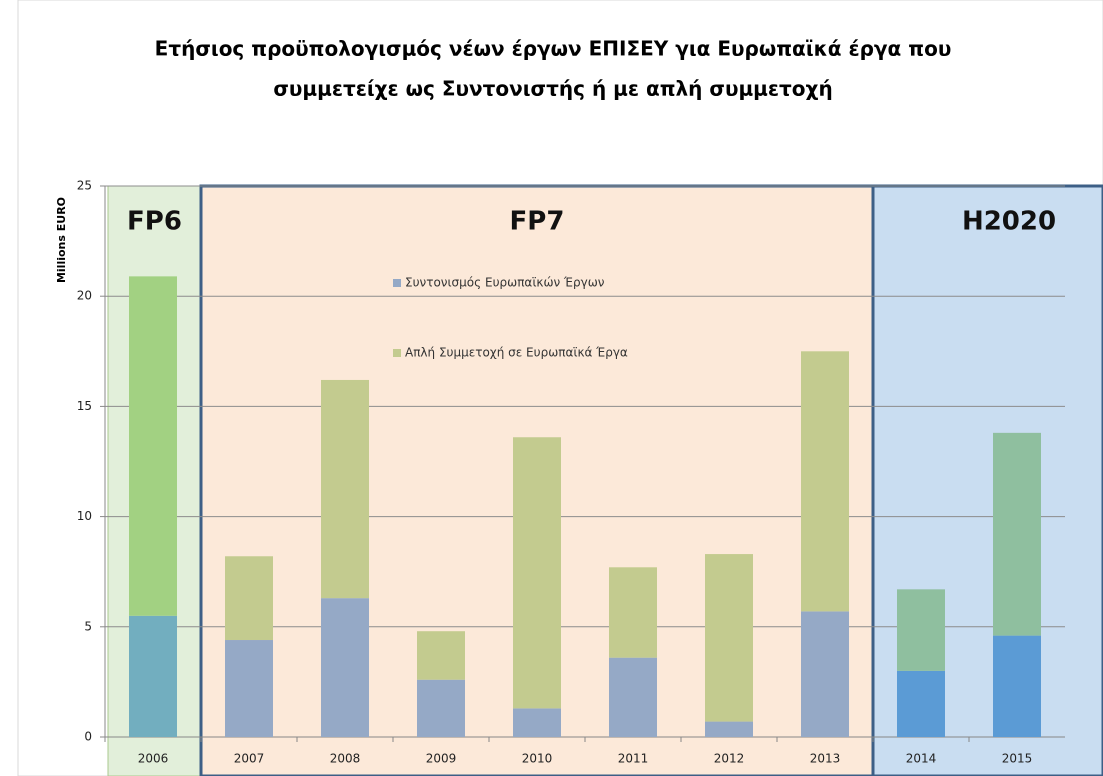 The image size is (1103, 776). Describe the element at coordinates (153, 759) in the screenshot. I see `x-tick-label: 2006` at that location.